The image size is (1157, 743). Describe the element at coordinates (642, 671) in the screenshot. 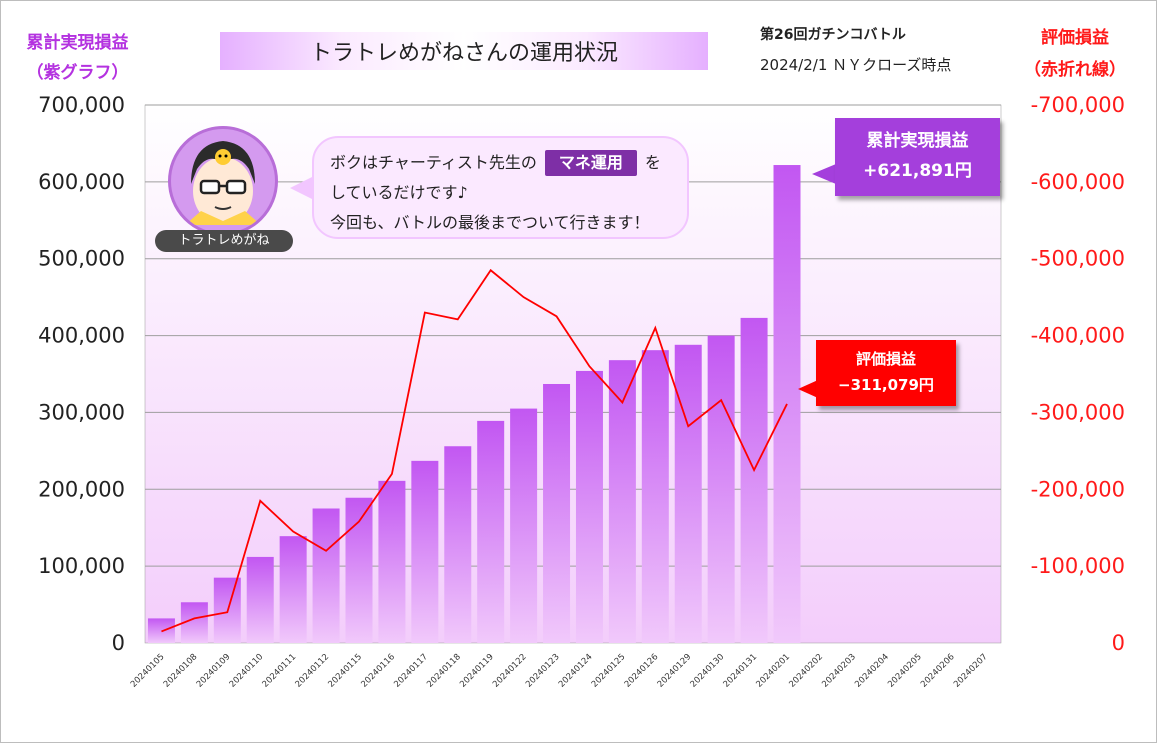

I see `x-tick-label: 20240126` at that location.